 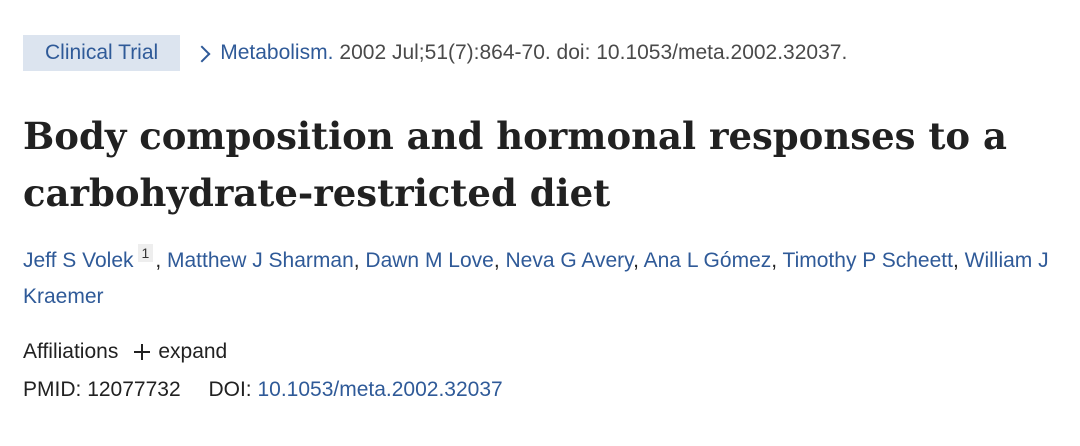 I want to click on plus-icon, so click(x=142, y=352).